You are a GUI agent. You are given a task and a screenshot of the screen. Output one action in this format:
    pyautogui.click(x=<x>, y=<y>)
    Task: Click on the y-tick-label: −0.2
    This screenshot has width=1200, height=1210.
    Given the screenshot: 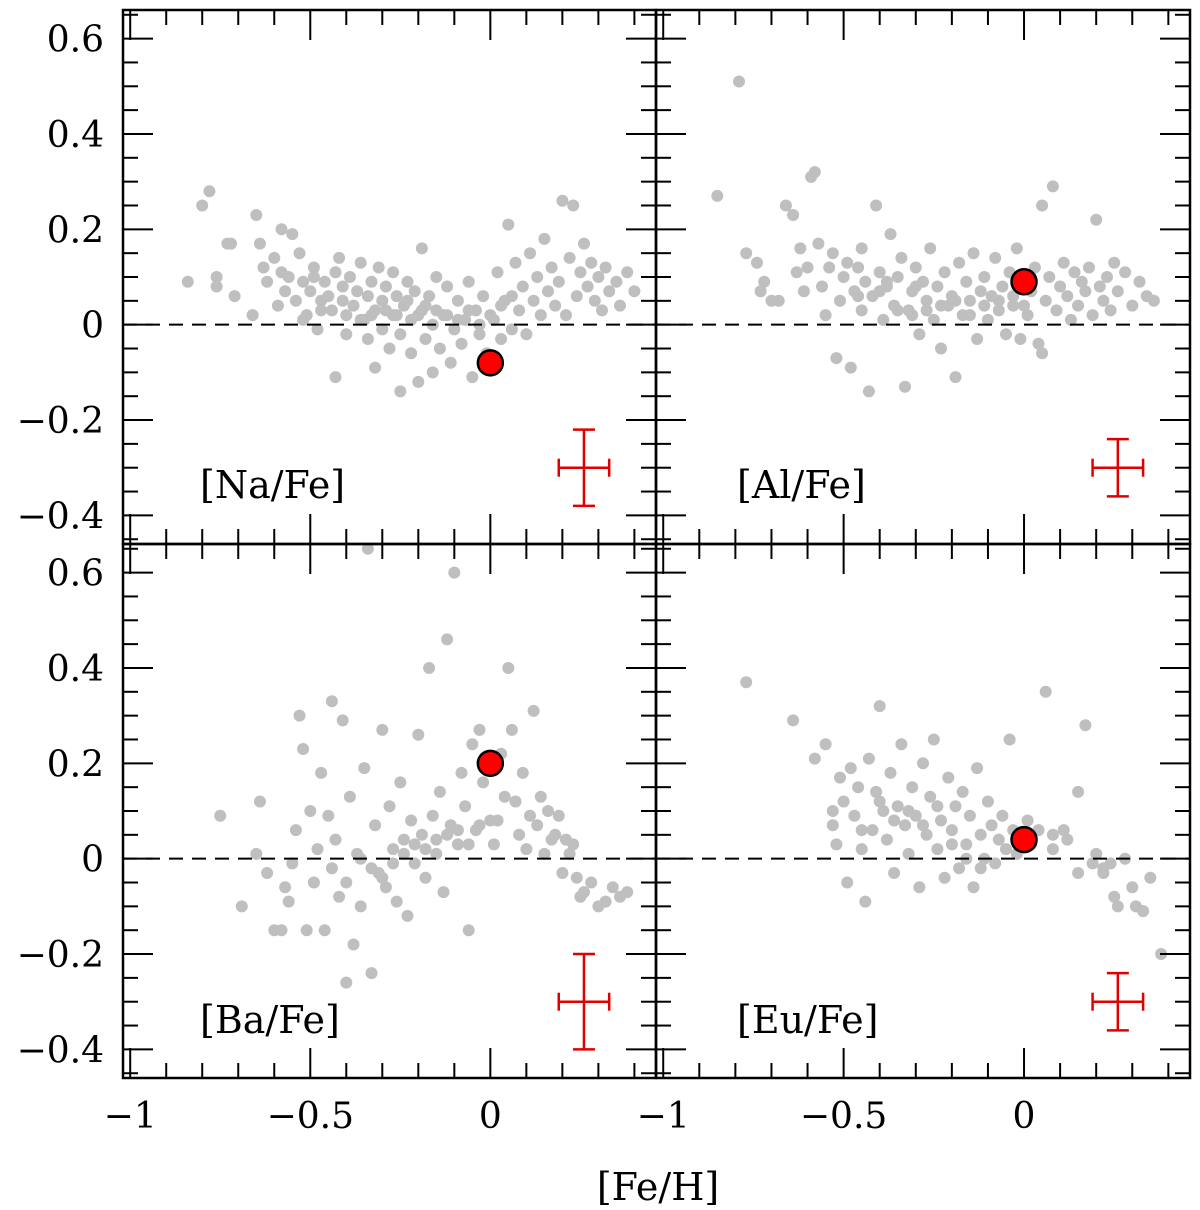 What is the action you would take?
    pyautogui.click(x=60, y=955)
    